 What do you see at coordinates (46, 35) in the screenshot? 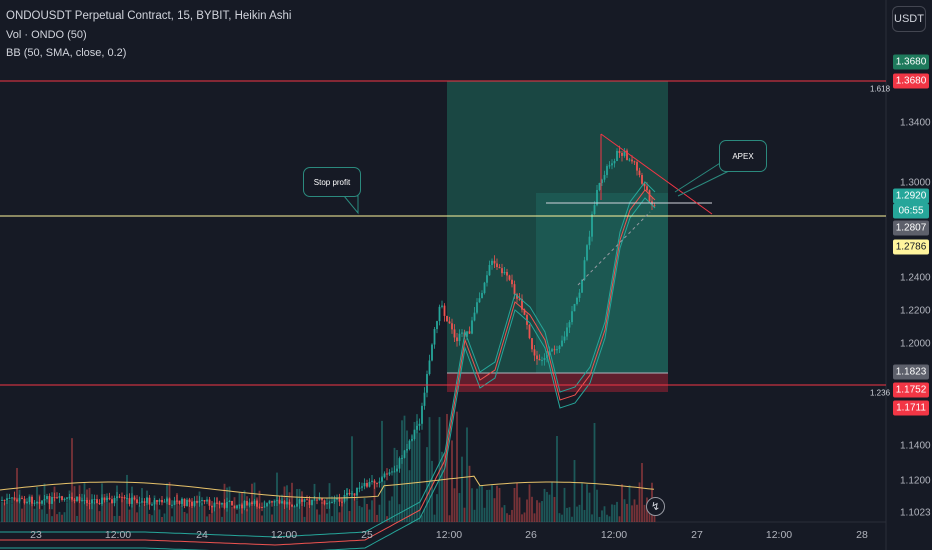
I see `volume-indicator-label: Vol · ONDO (50)` at bounding box center [46, 35].